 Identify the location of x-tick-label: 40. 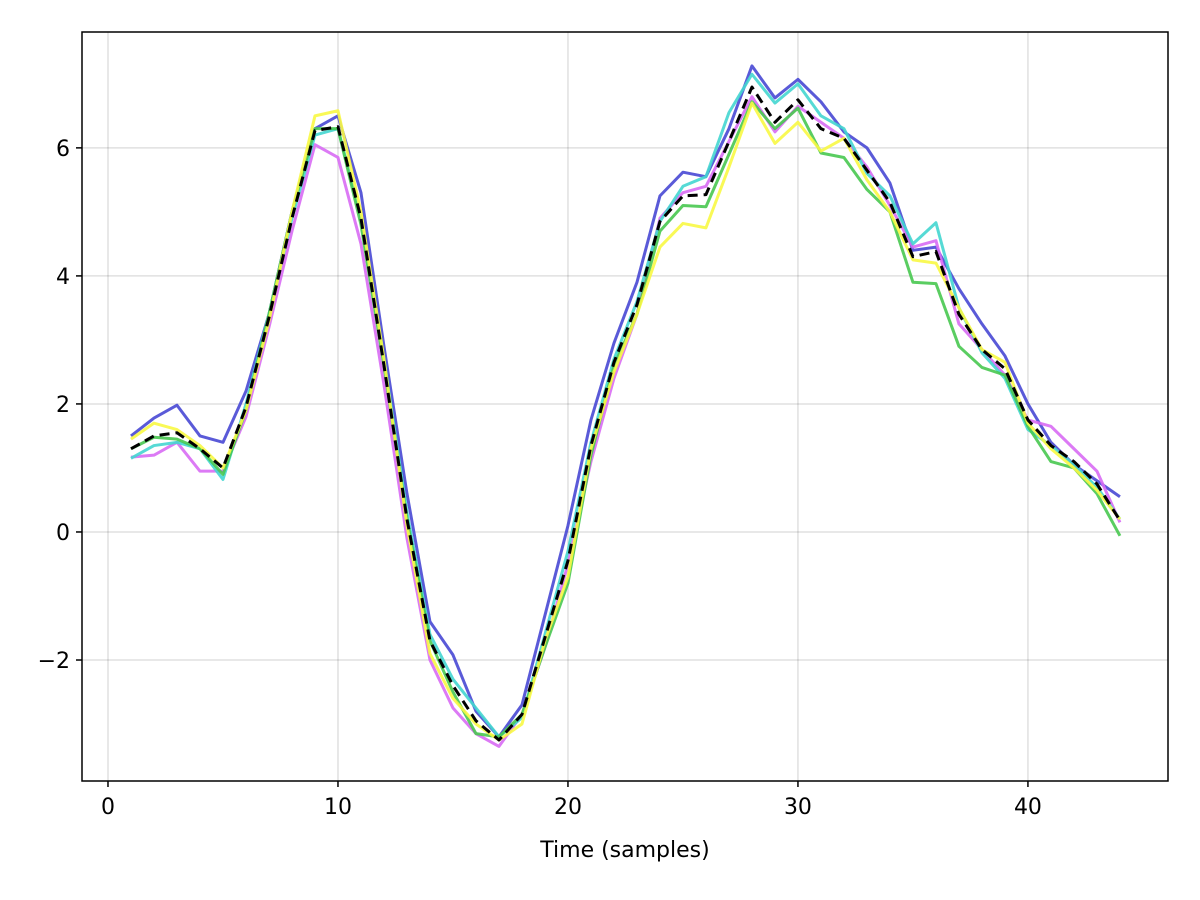
(1028, 807).